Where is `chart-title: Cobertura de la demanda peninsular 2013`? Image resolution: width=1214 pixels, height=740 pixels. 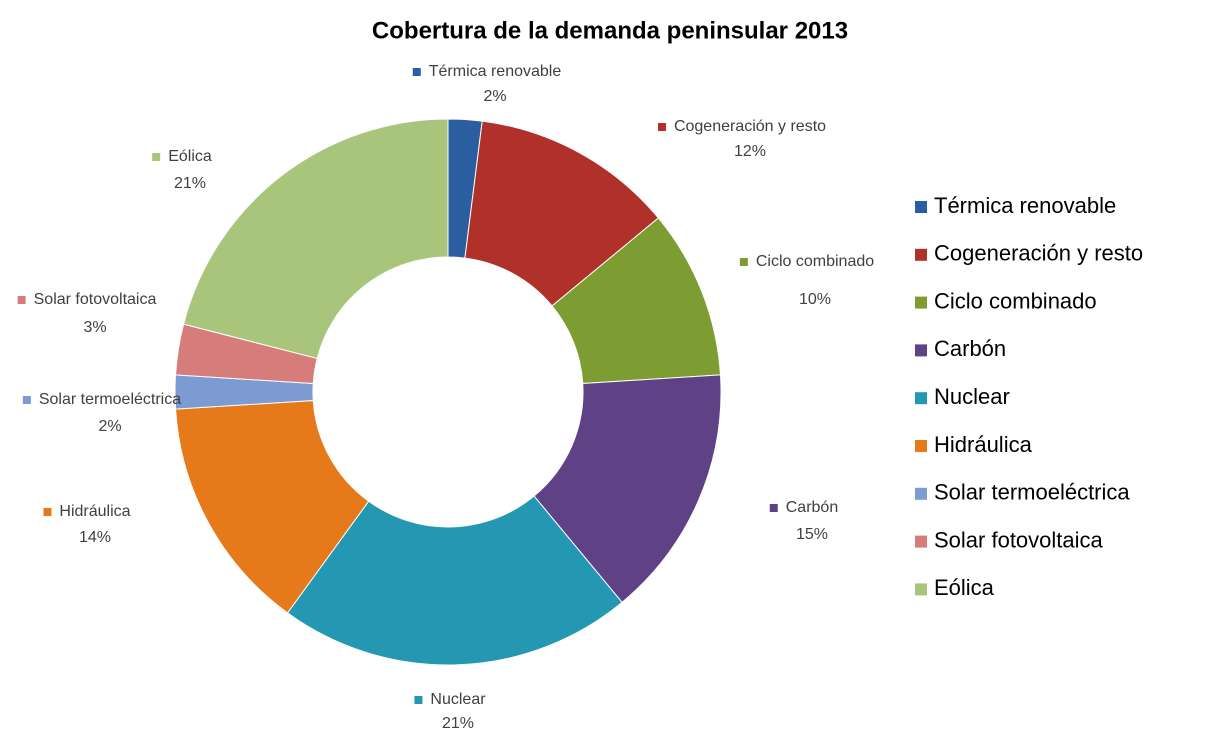 chart-title: Cobertura de la demanda peninsular 2013 is located at coordinates (610, 30).